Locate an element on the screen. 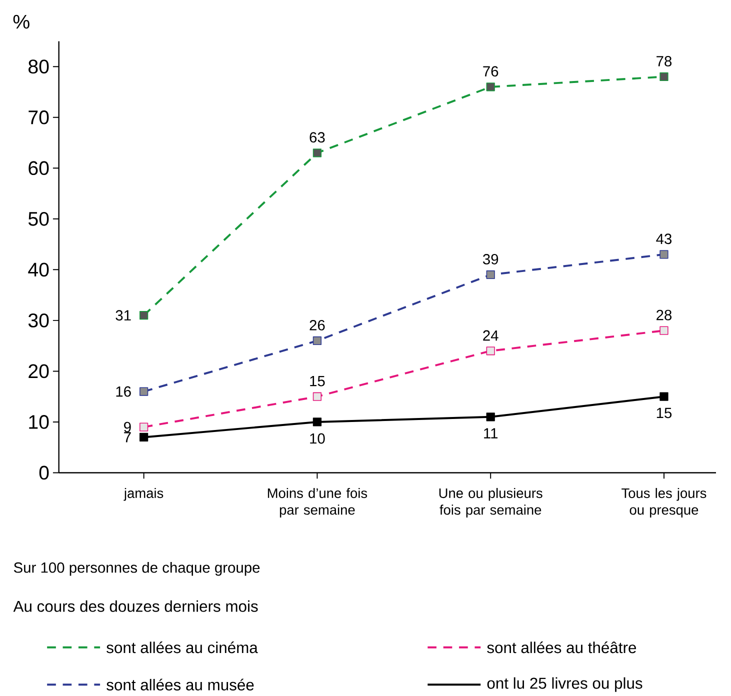 Image resolution: width=731 pixels, height=696 pixels. x-tick-label: Tous les jours ou presque is located at coordinates (664, 503).